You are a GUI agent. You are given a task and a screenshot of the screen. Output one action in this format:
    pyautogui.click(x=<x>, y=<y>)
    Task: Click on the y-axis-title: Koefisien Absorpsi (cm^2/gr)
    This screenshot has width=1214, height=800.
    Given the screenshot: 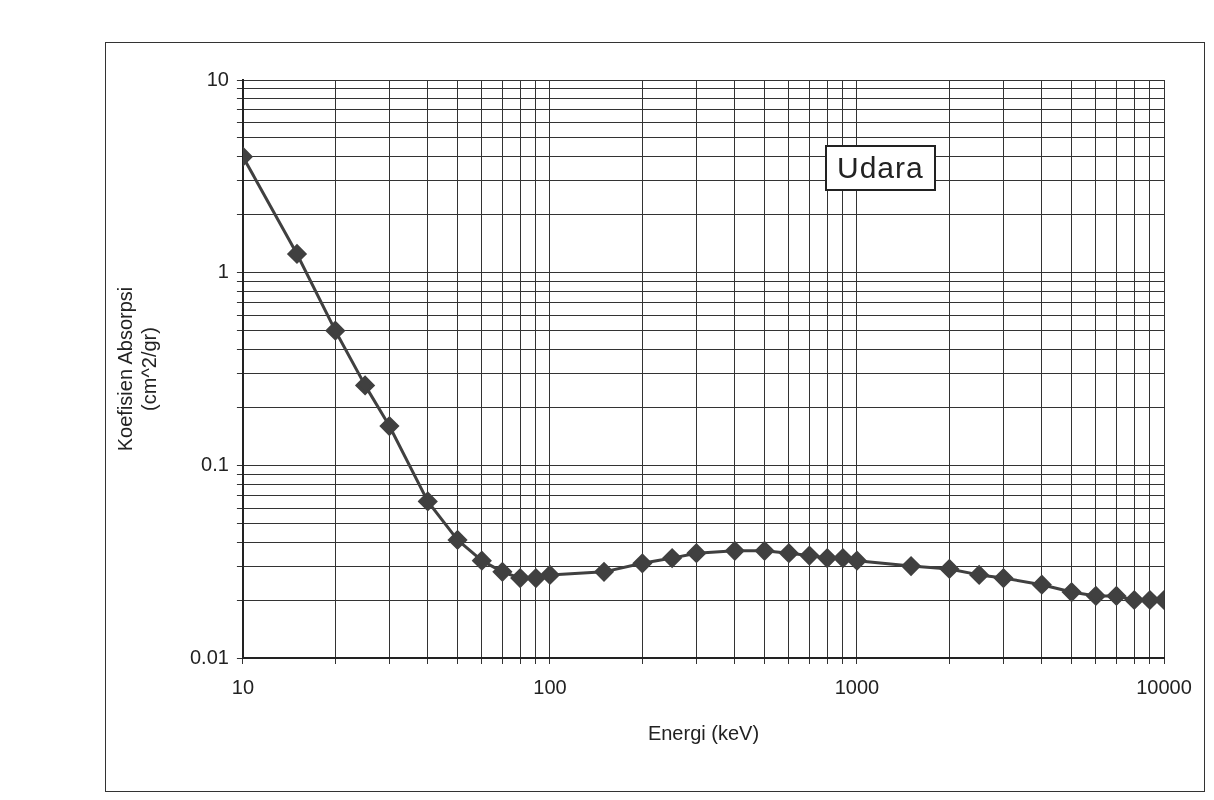 What is the action you would take?
    pyautogui.click(x=136, y=369)
    